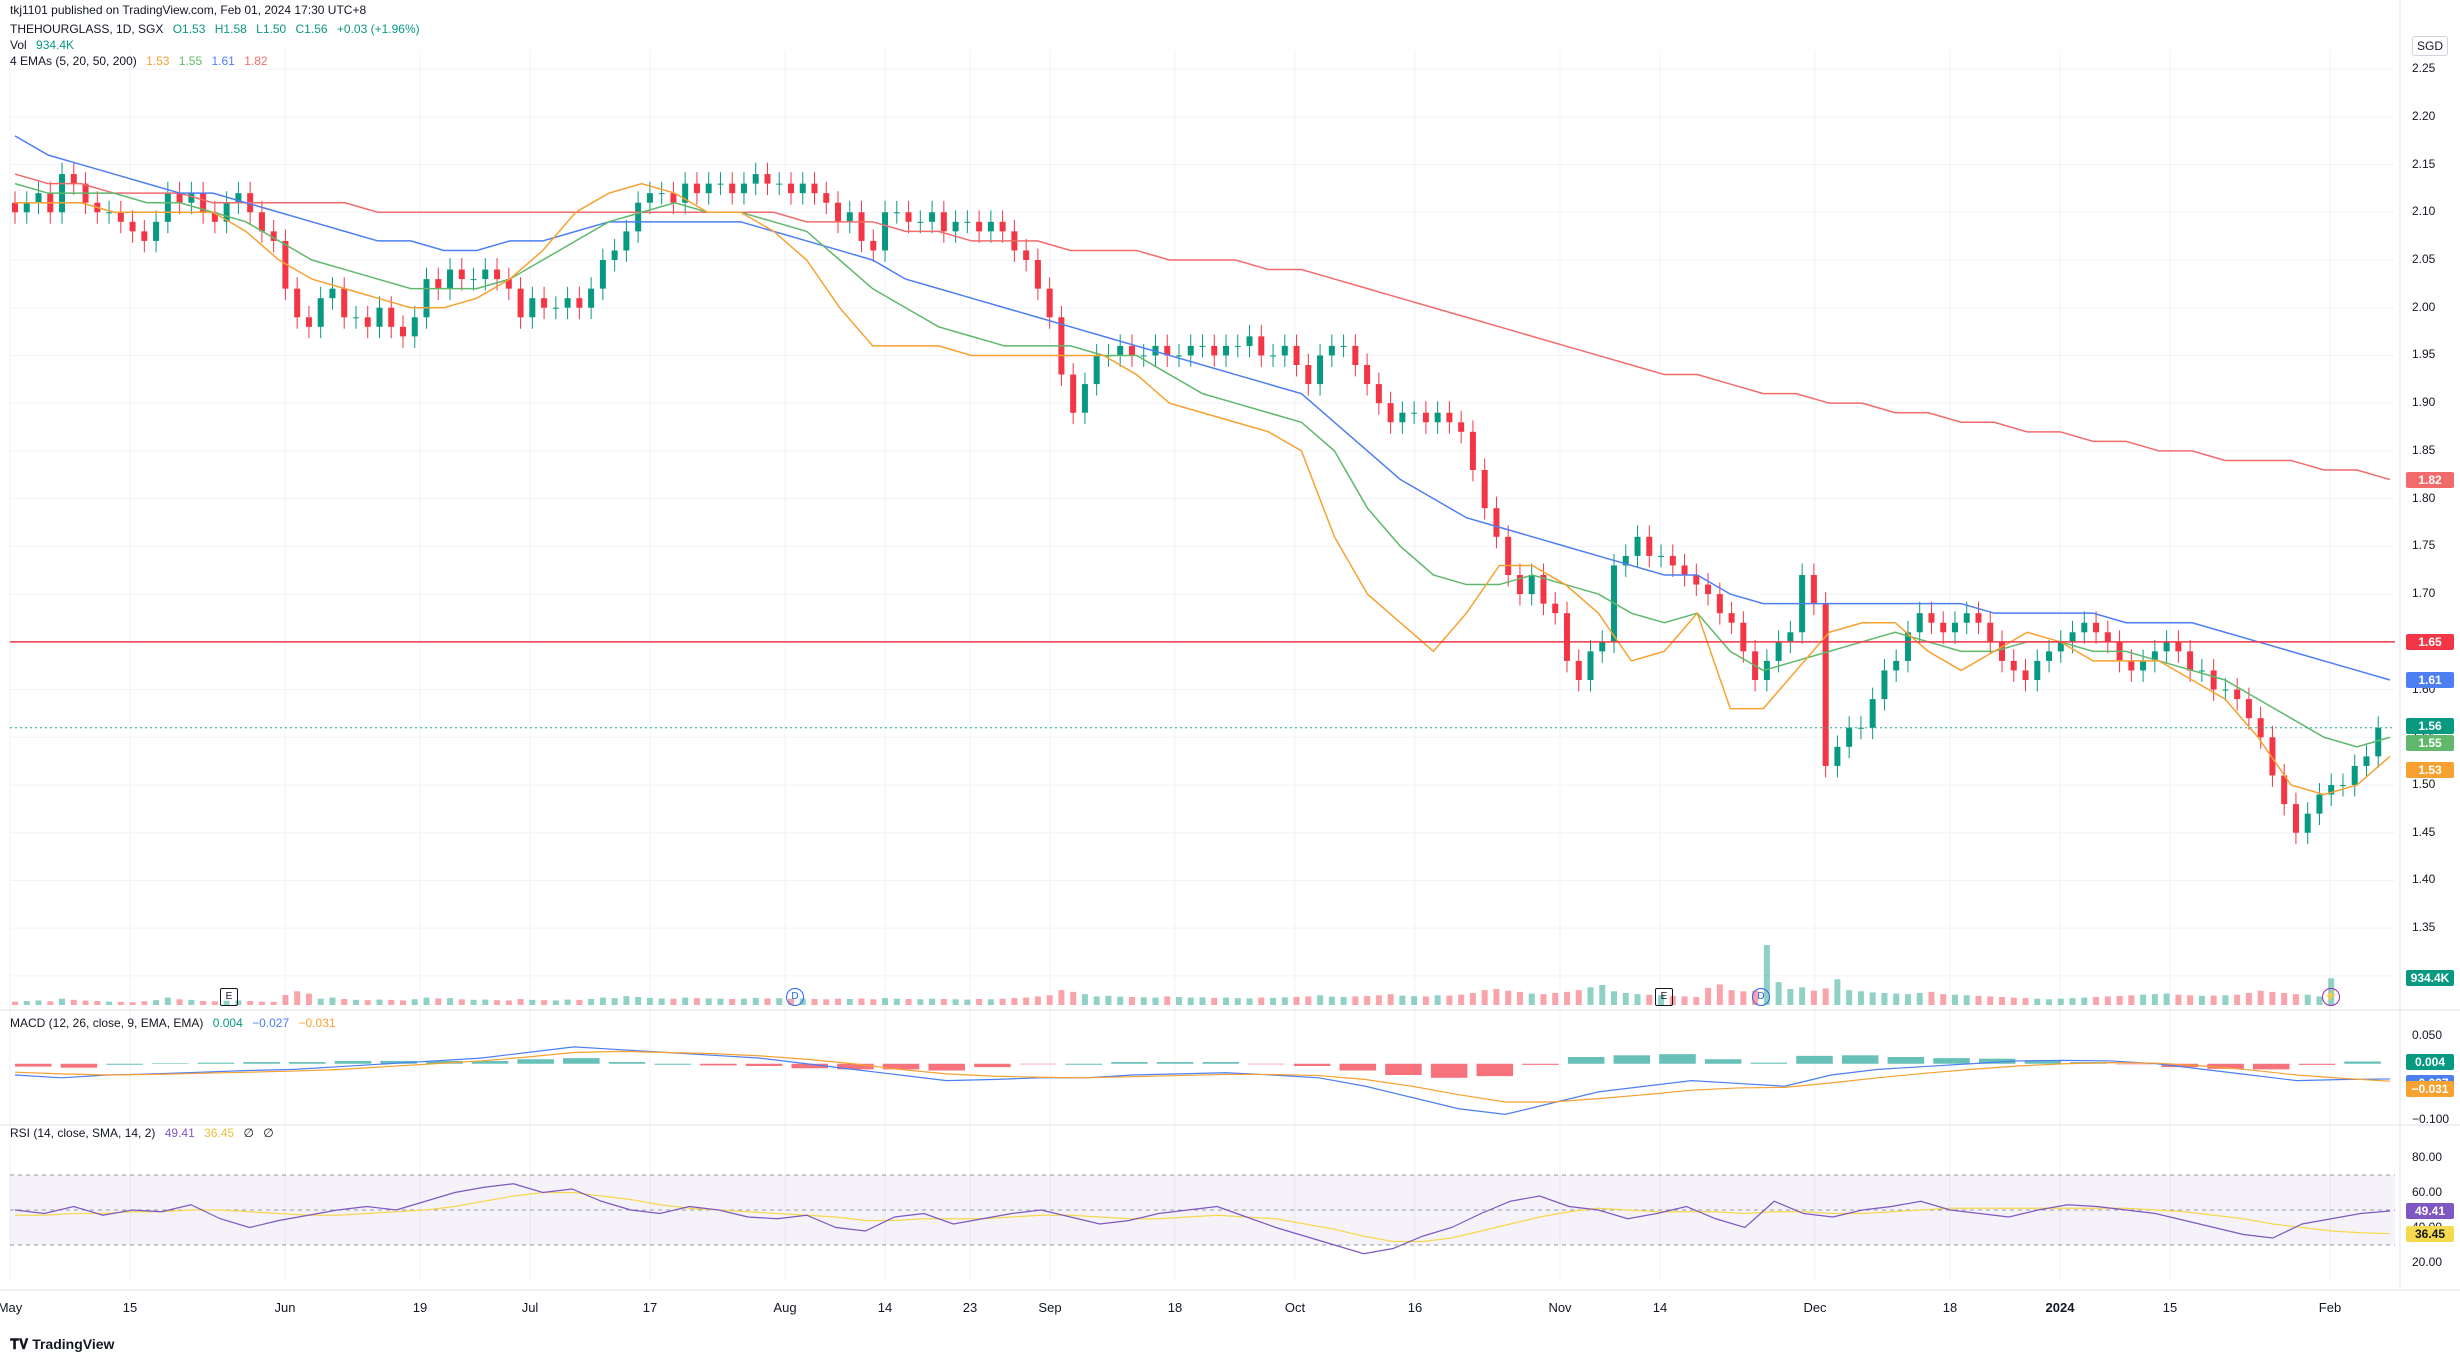  I want to click on price-tick-label: 1.45, so click(2424, 831).